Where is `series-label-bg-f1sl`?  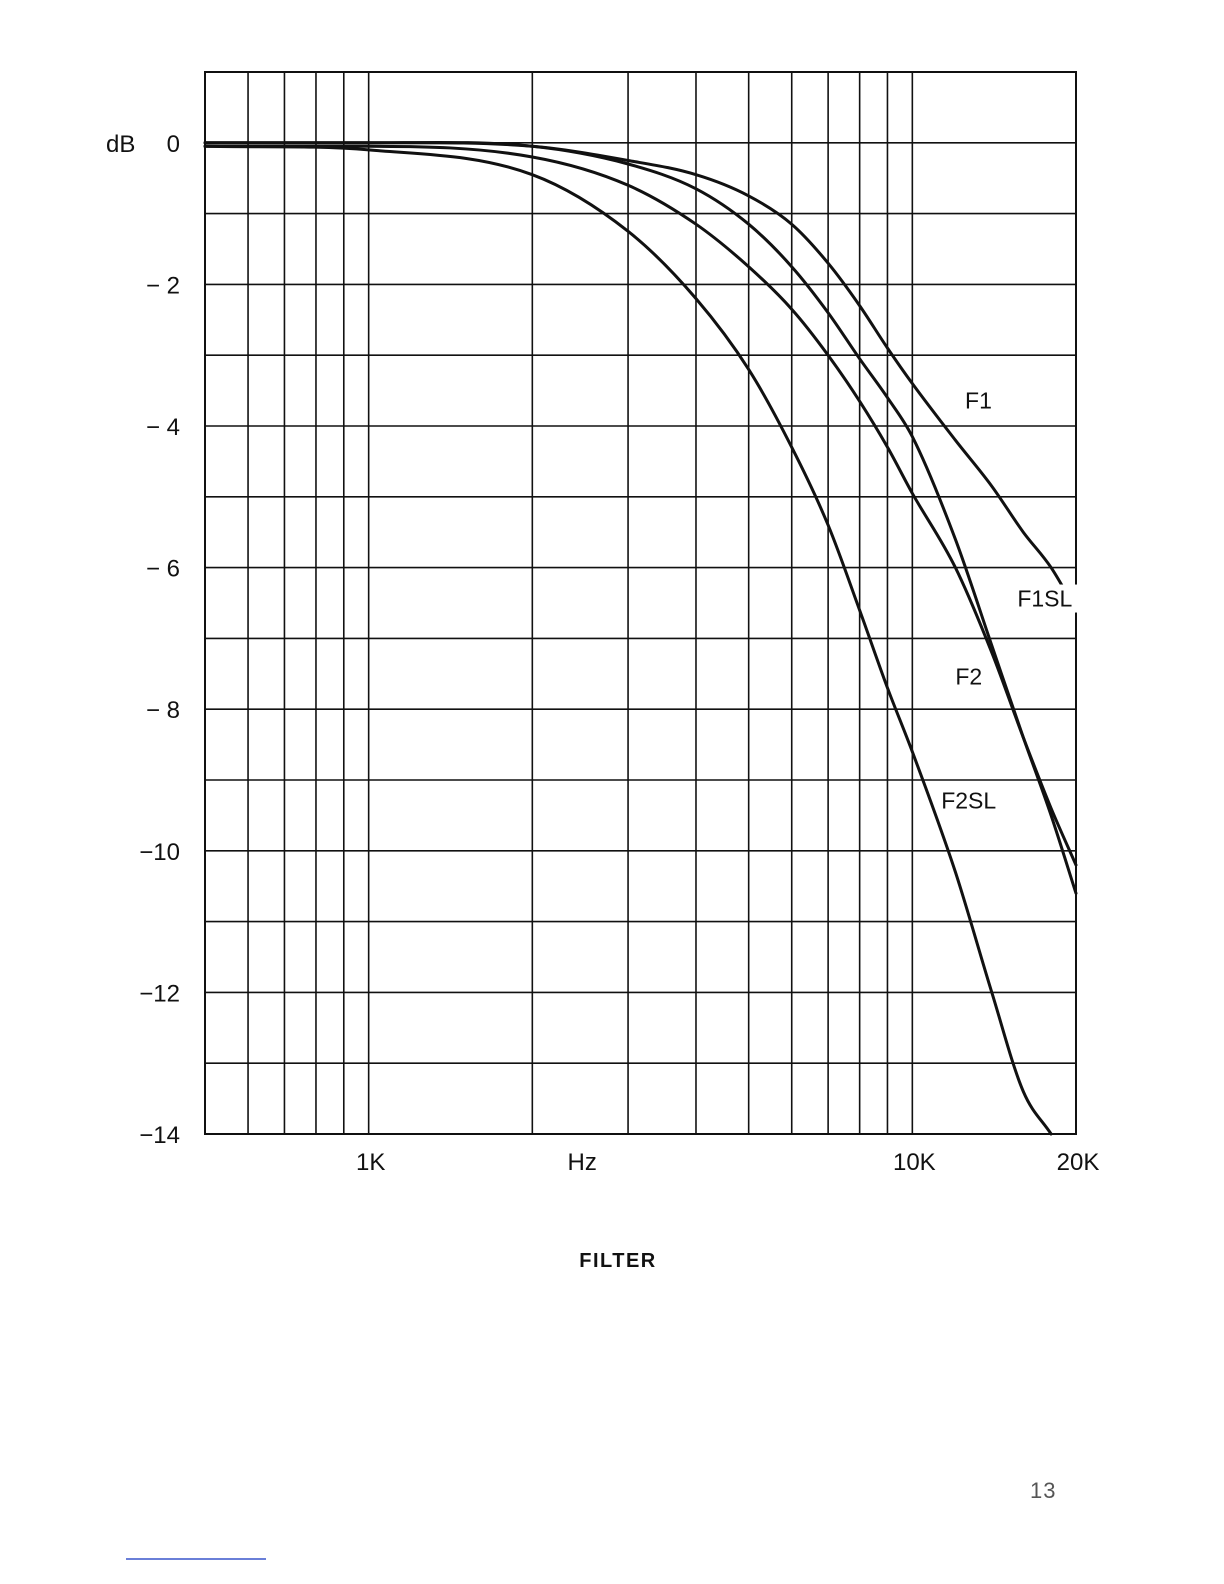 series-label-bg-f1sl is located at coordinates (1047, 598).